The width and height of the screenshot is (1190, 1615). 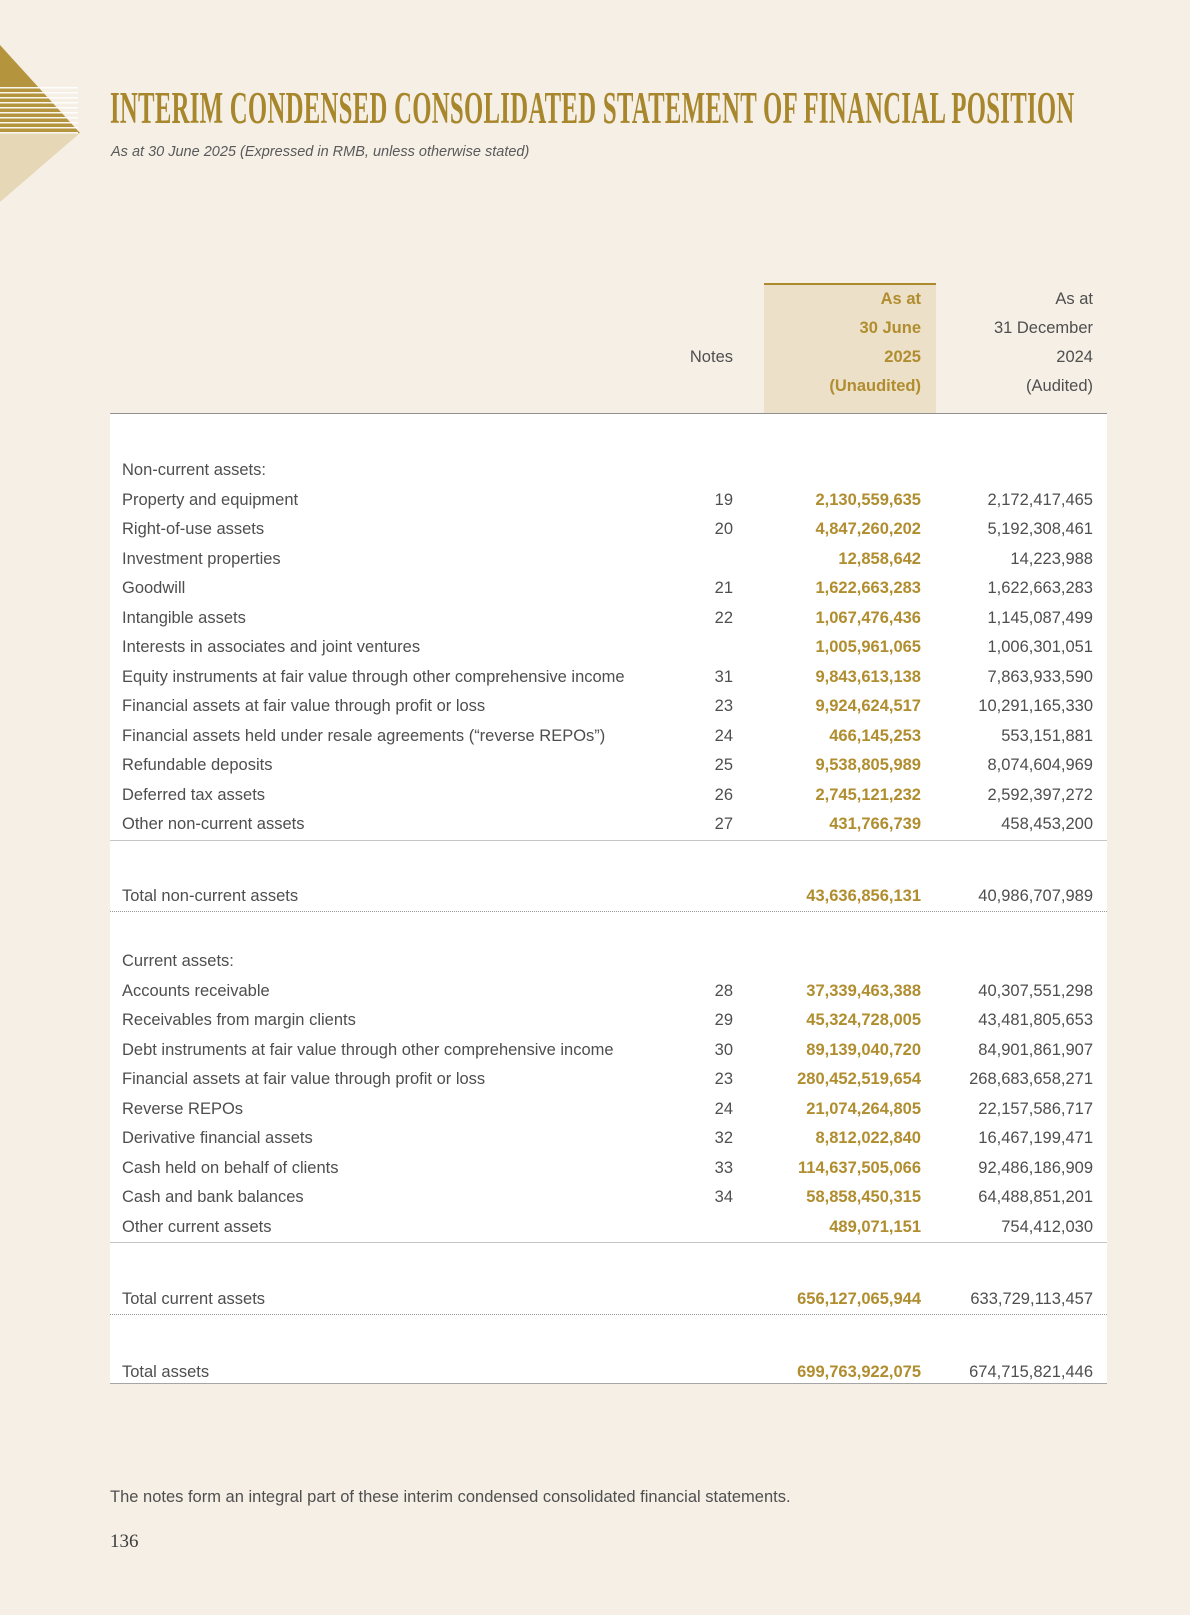 I want to click on note-cell: 25, so click(x=723, y=765).